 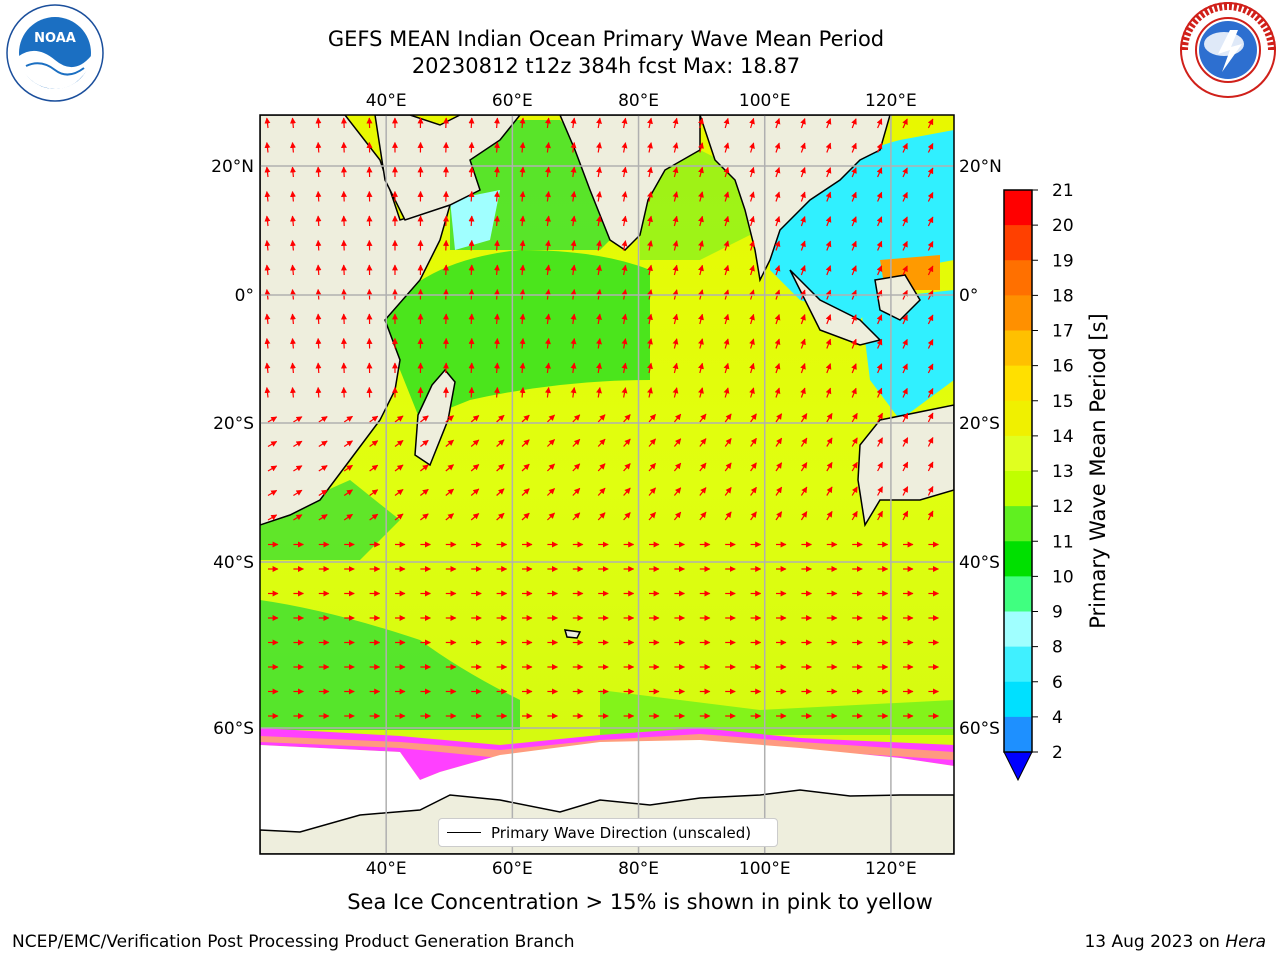 I want to click on colorbar-tick-label: 11, so click(x=1063, y=542).